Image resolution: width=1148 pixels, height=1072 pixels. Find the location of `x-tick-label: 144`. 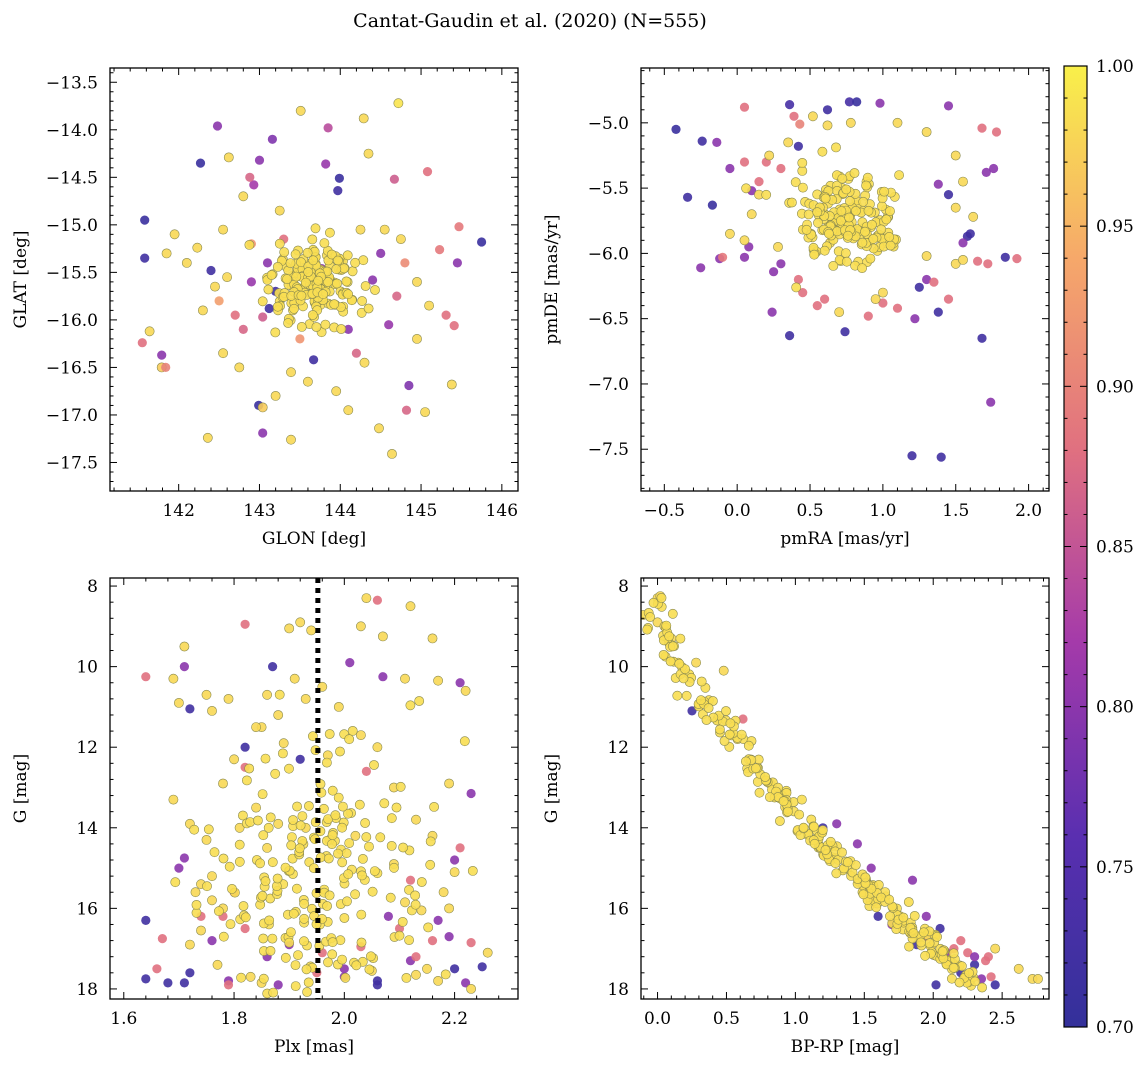

x-tick-label: 144 is located at coordinates (340, 511).